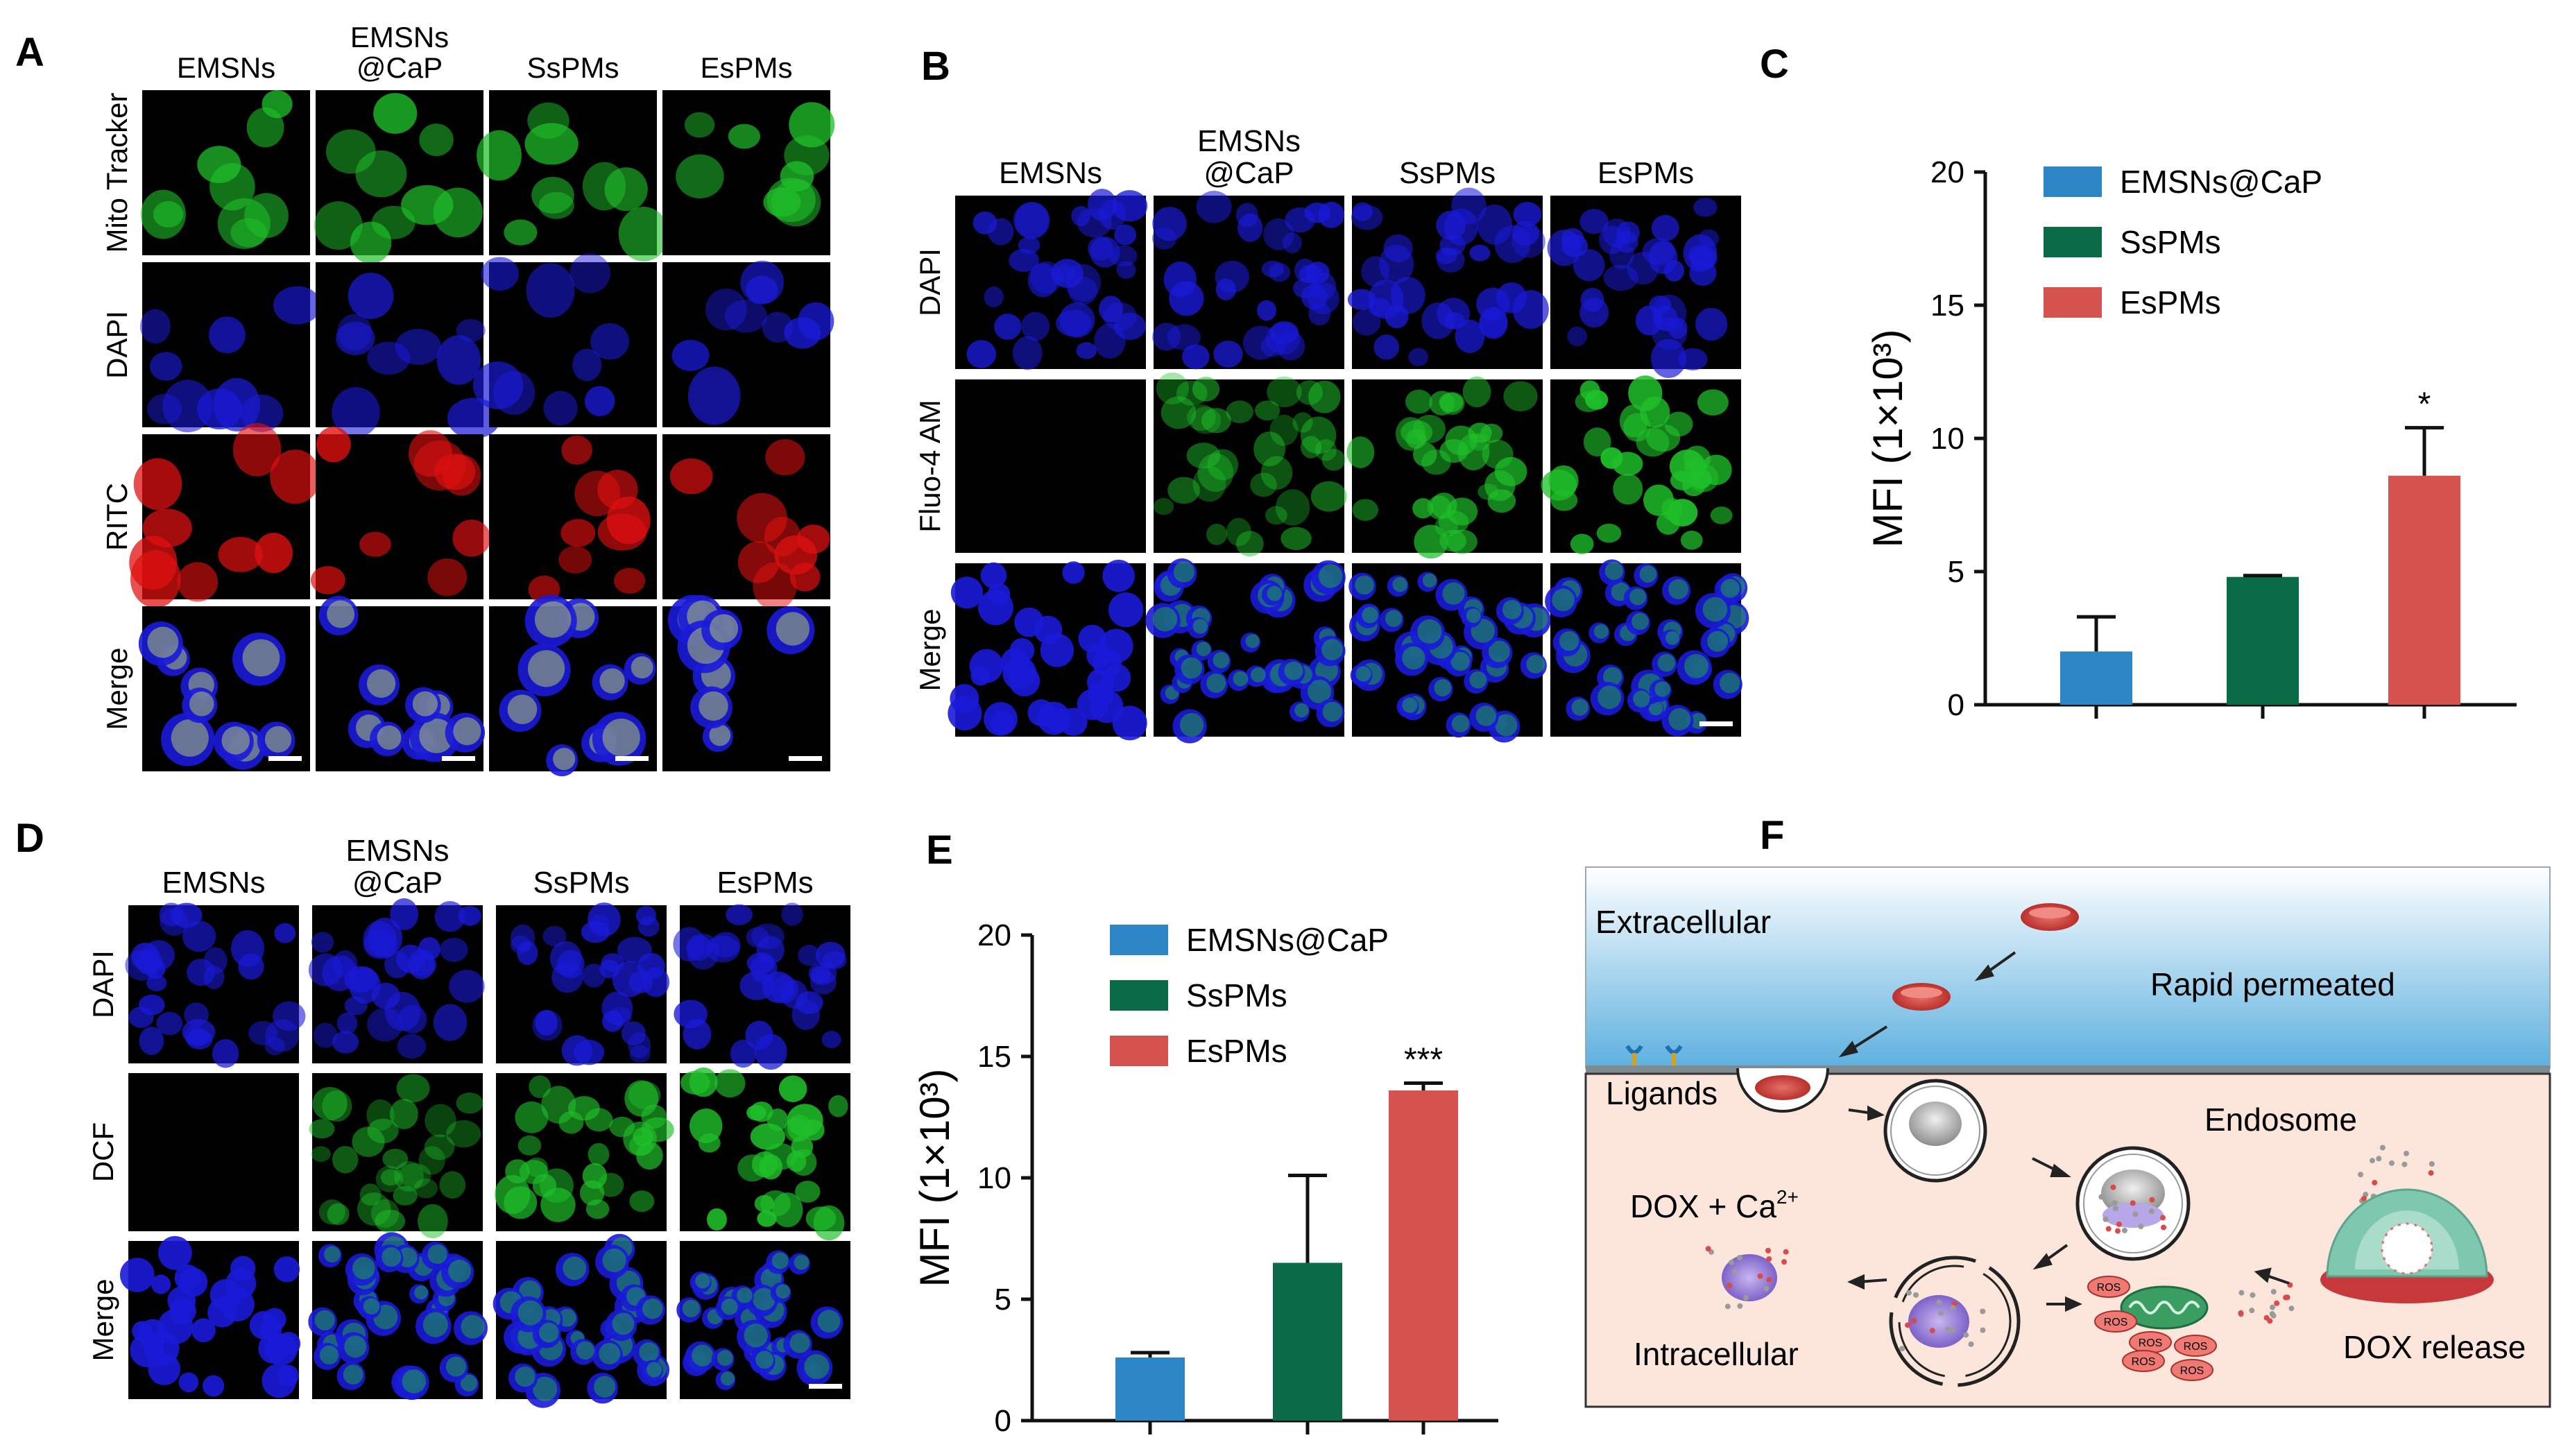  Describe the element at coordinates (1935, 1131) in the screenshot. I see `endosome-vesicle` at that location.